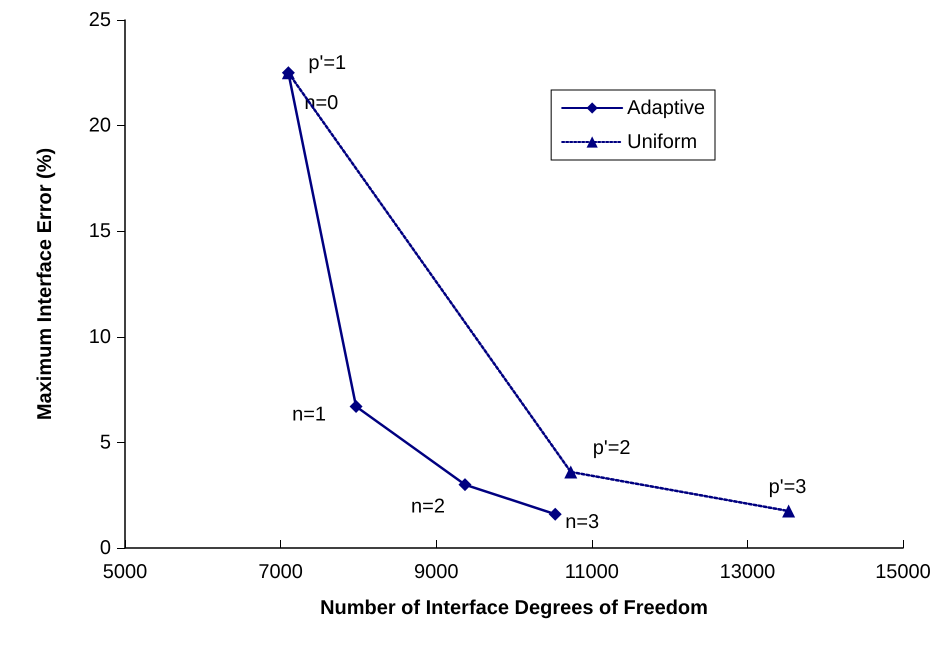 This screenshot has width=947, height=666. I want to click on y-tick-label: 10, so click(99, 337).